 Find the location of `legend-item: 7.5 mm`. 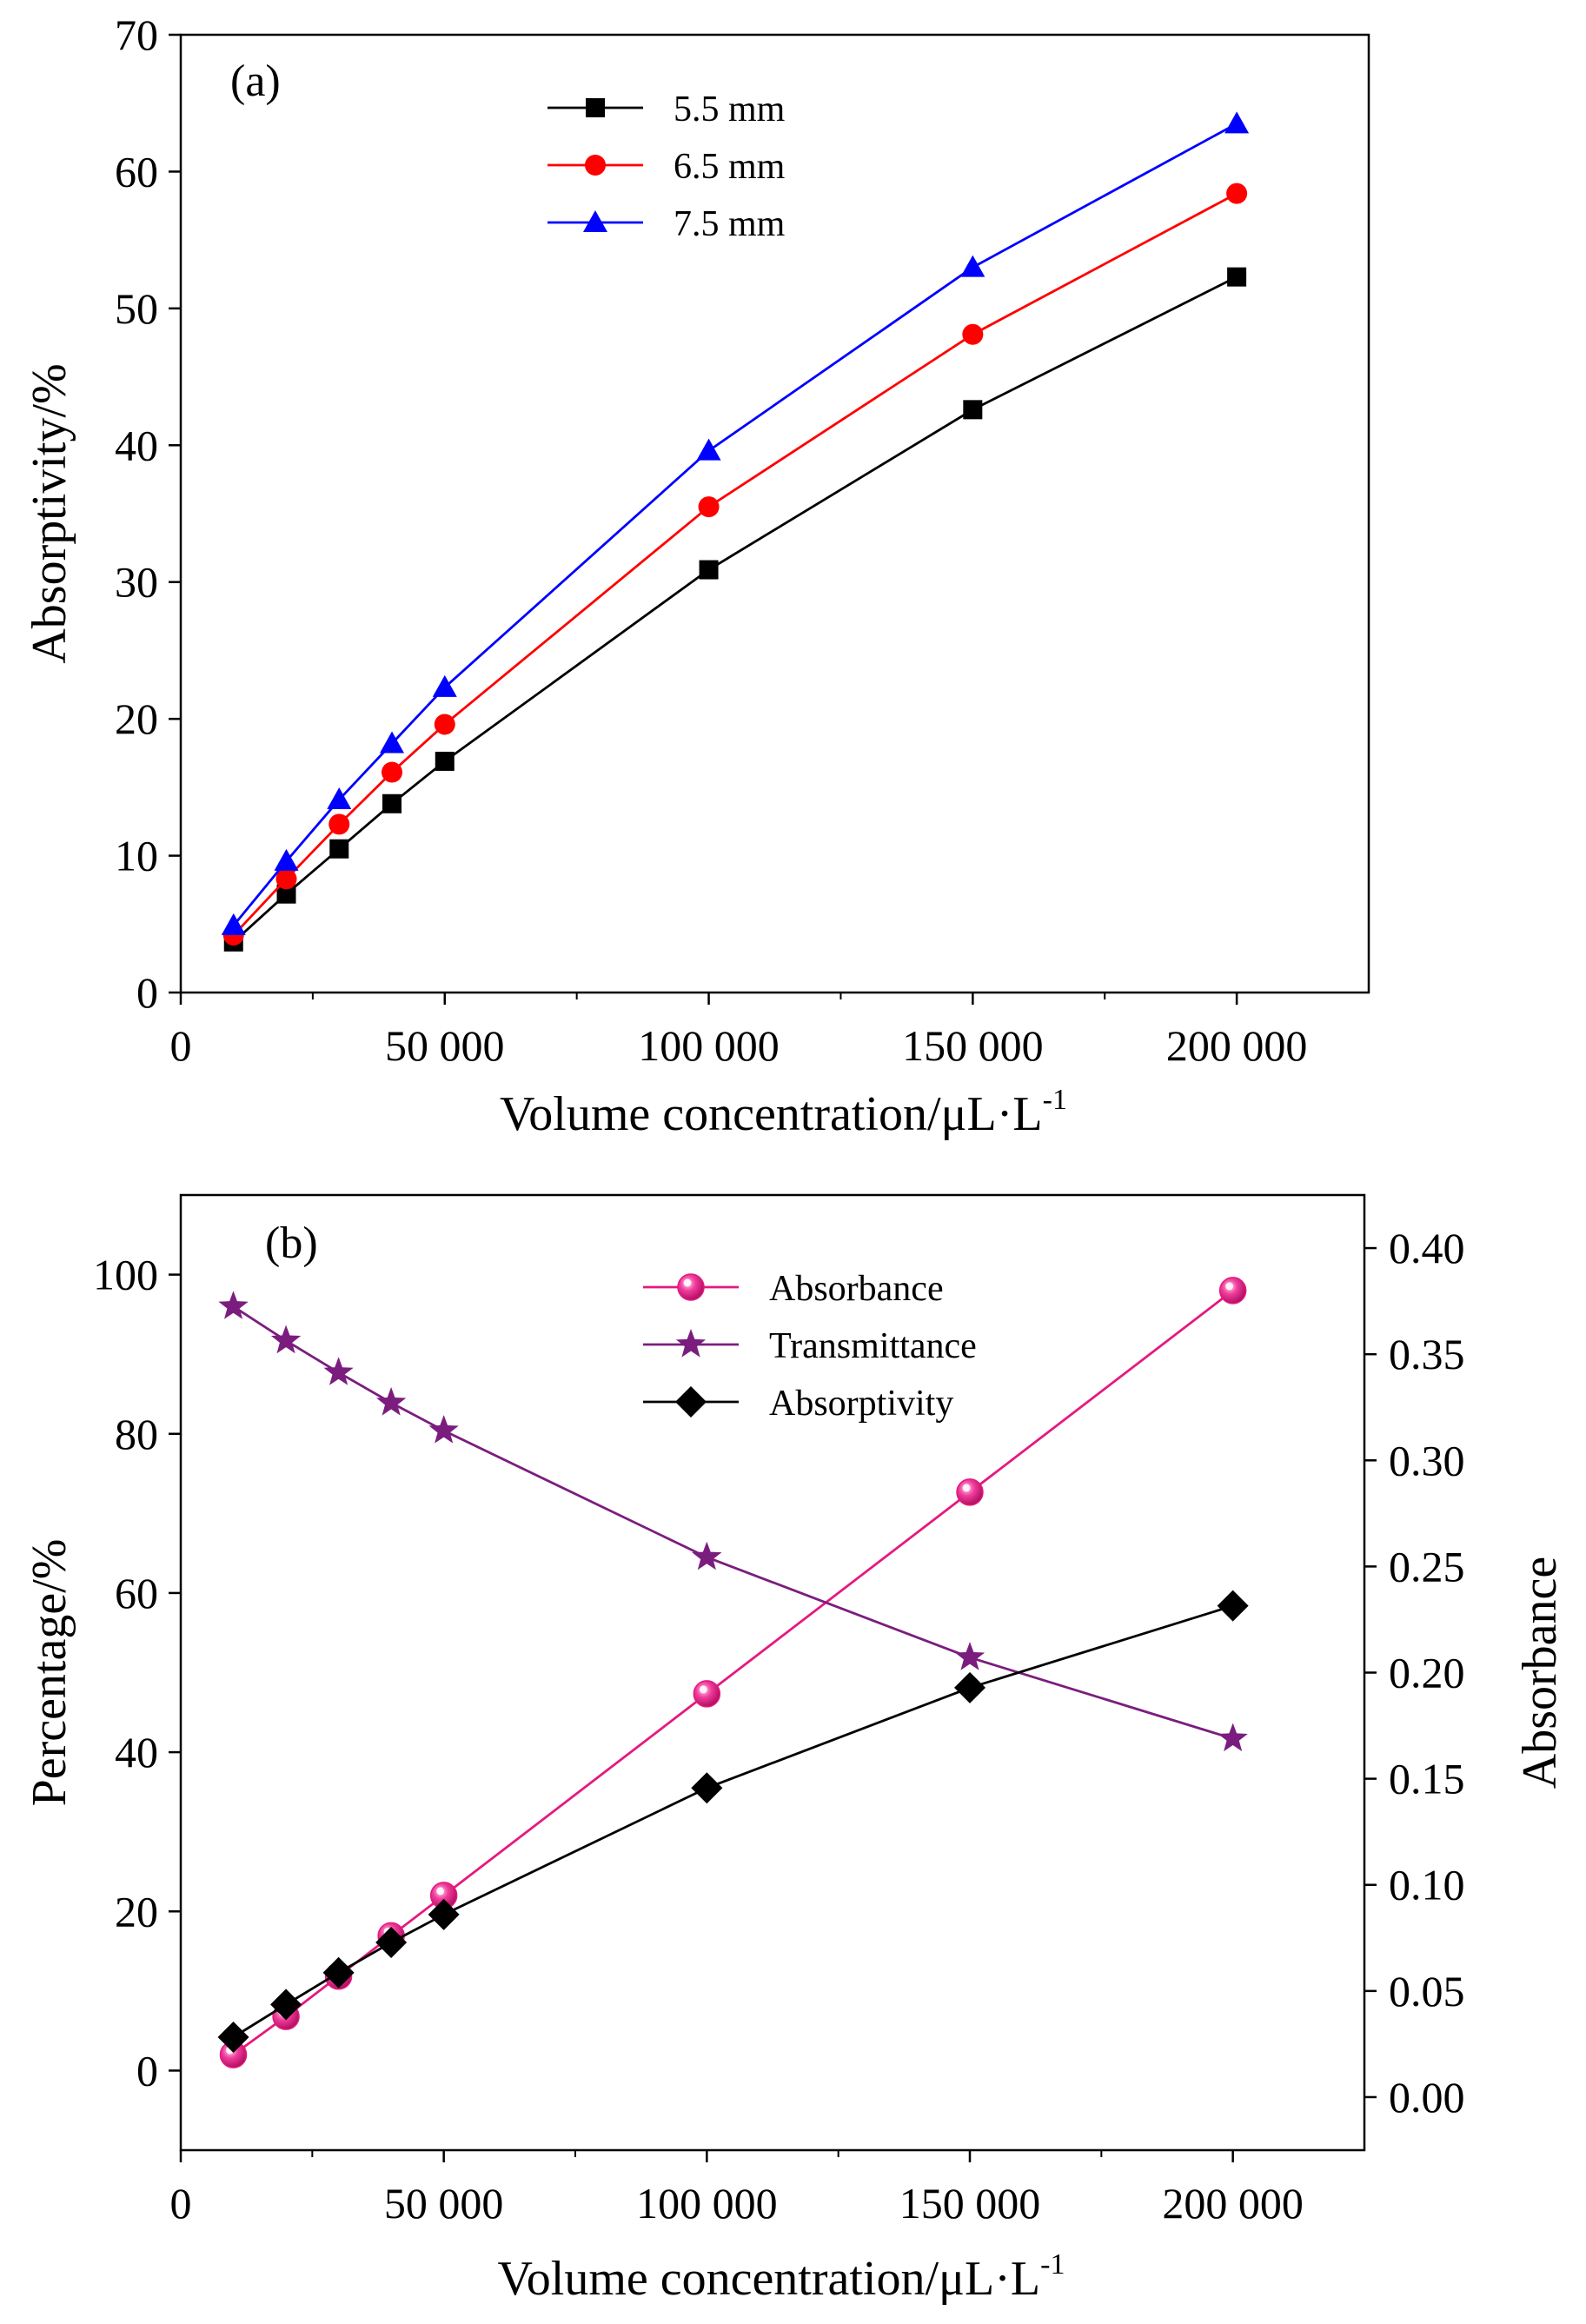

legend-item: 7.5 mm is located at coordinates (666, 224).